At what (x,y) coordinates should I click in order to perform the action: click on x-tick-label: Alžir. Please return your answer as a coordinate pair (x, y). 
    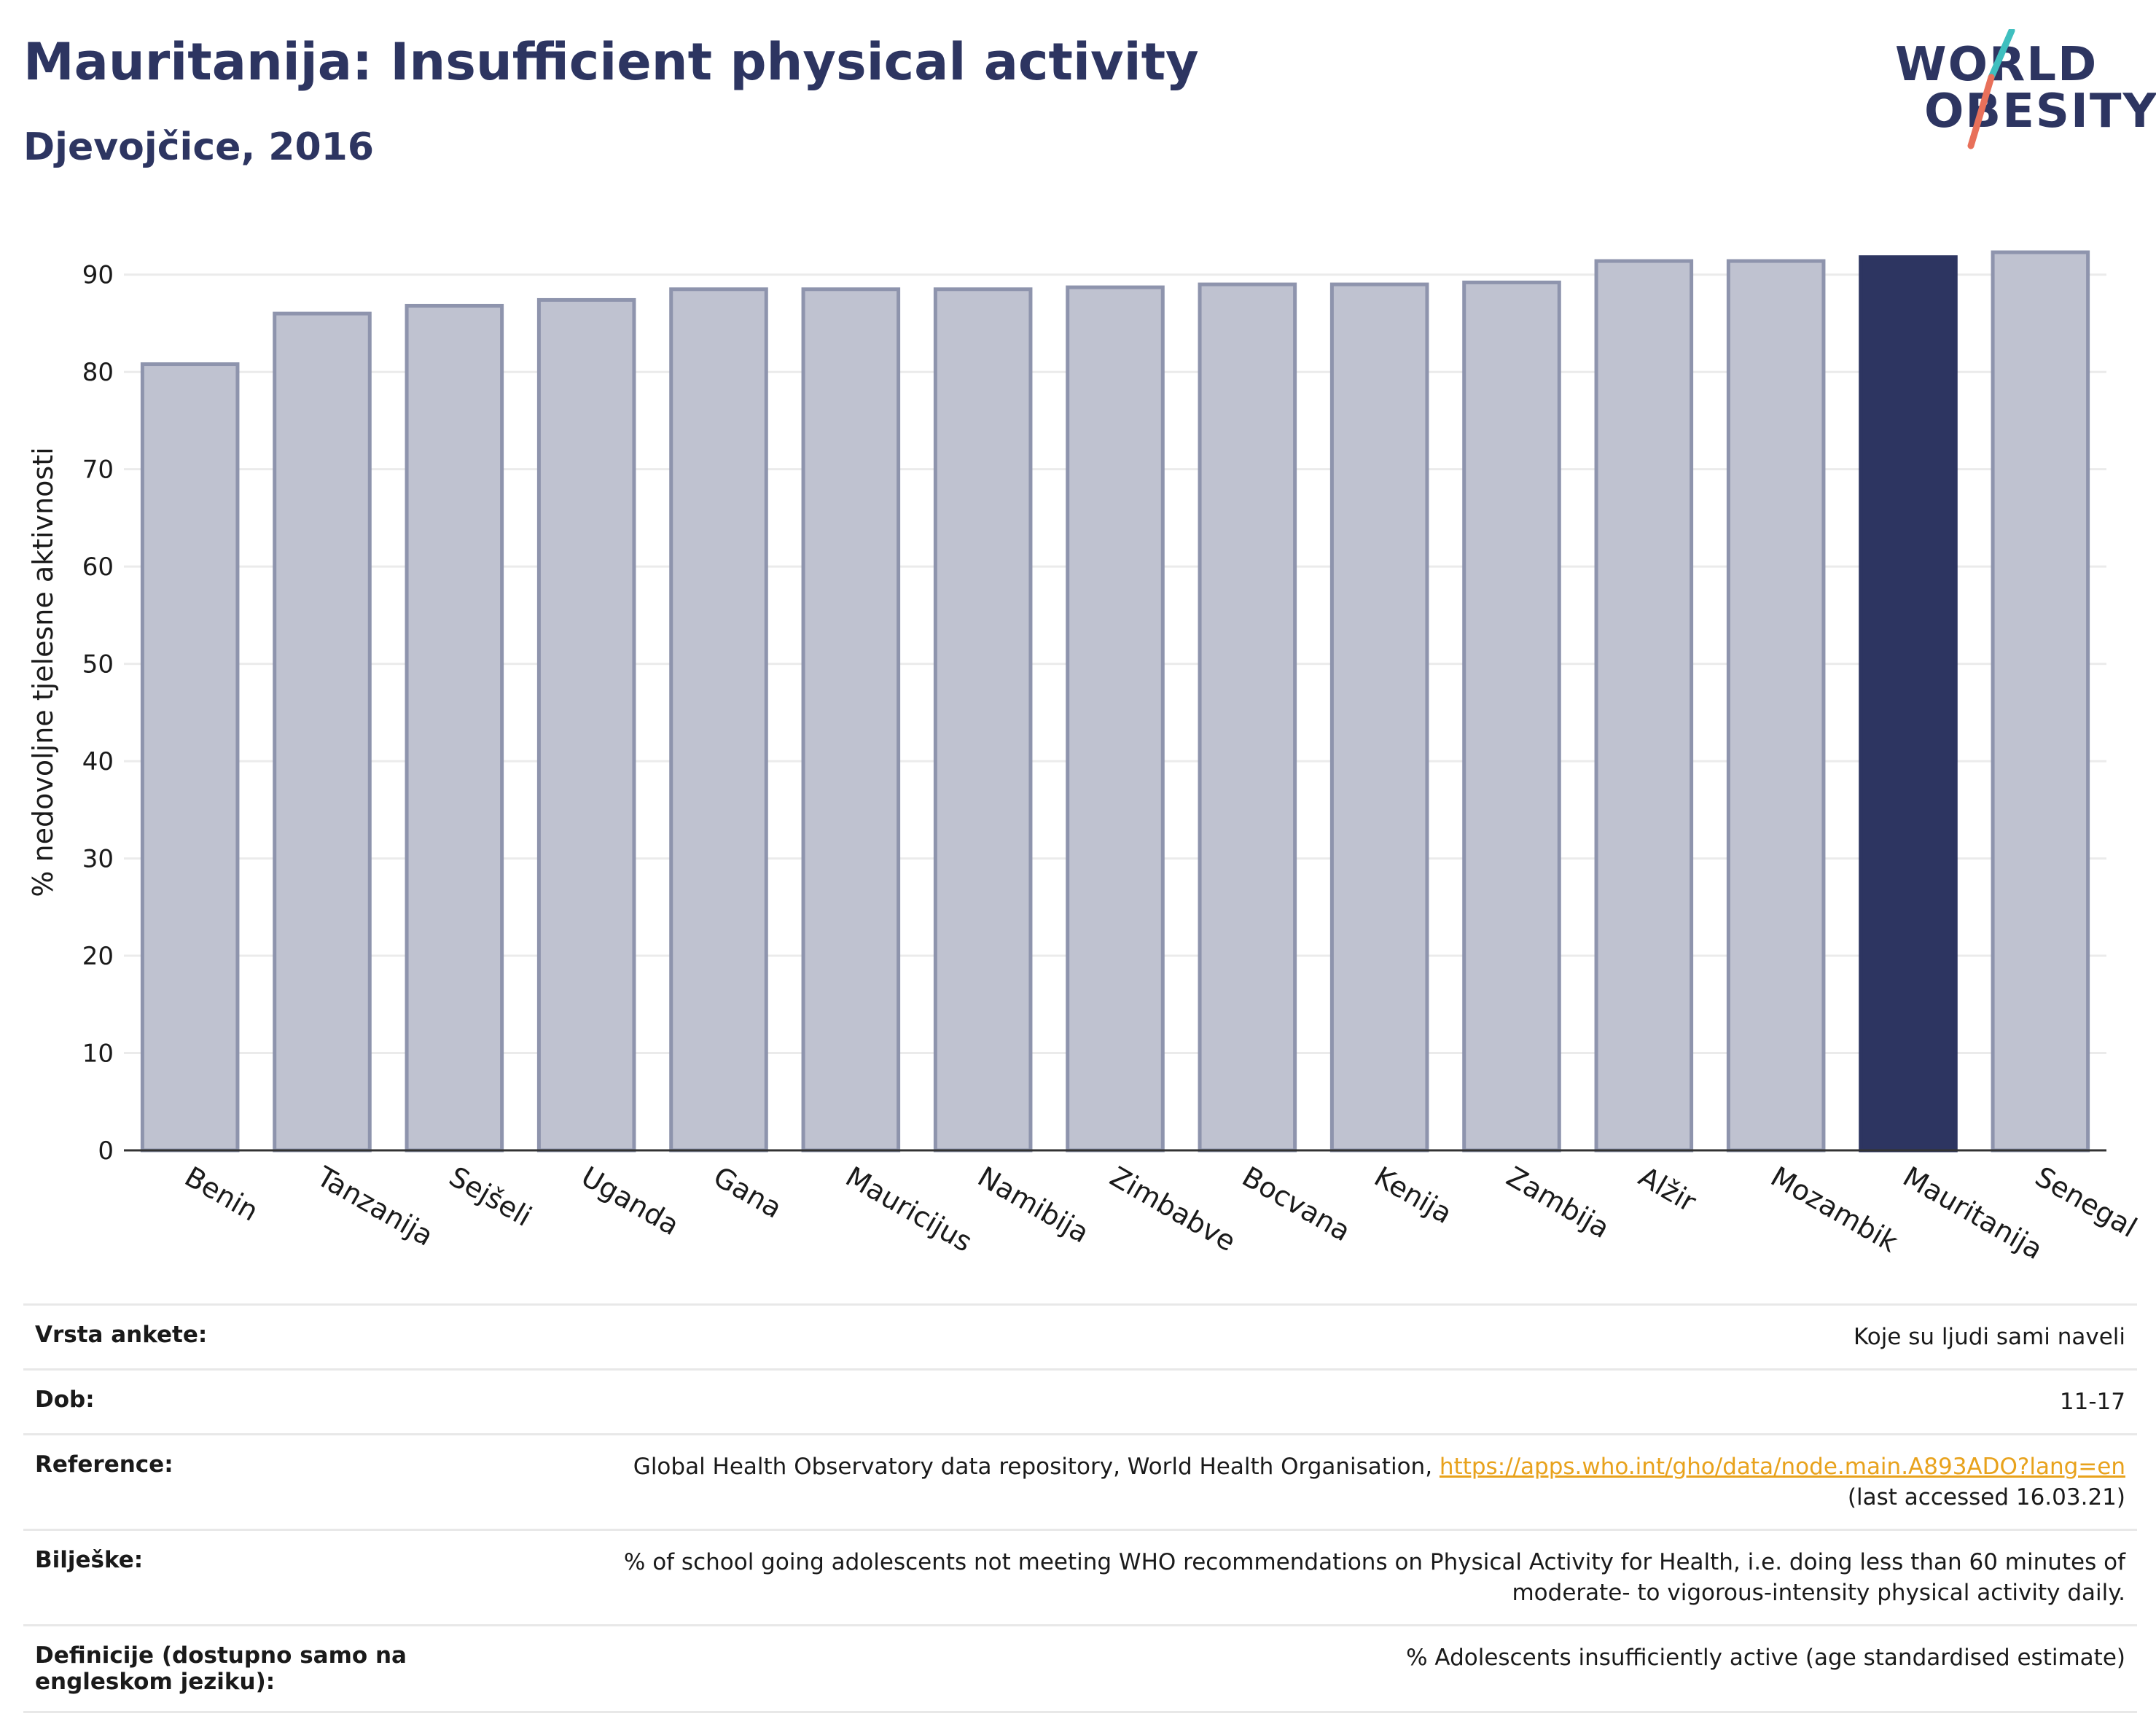
    Looking at the image, I should click on (1668, 1190).